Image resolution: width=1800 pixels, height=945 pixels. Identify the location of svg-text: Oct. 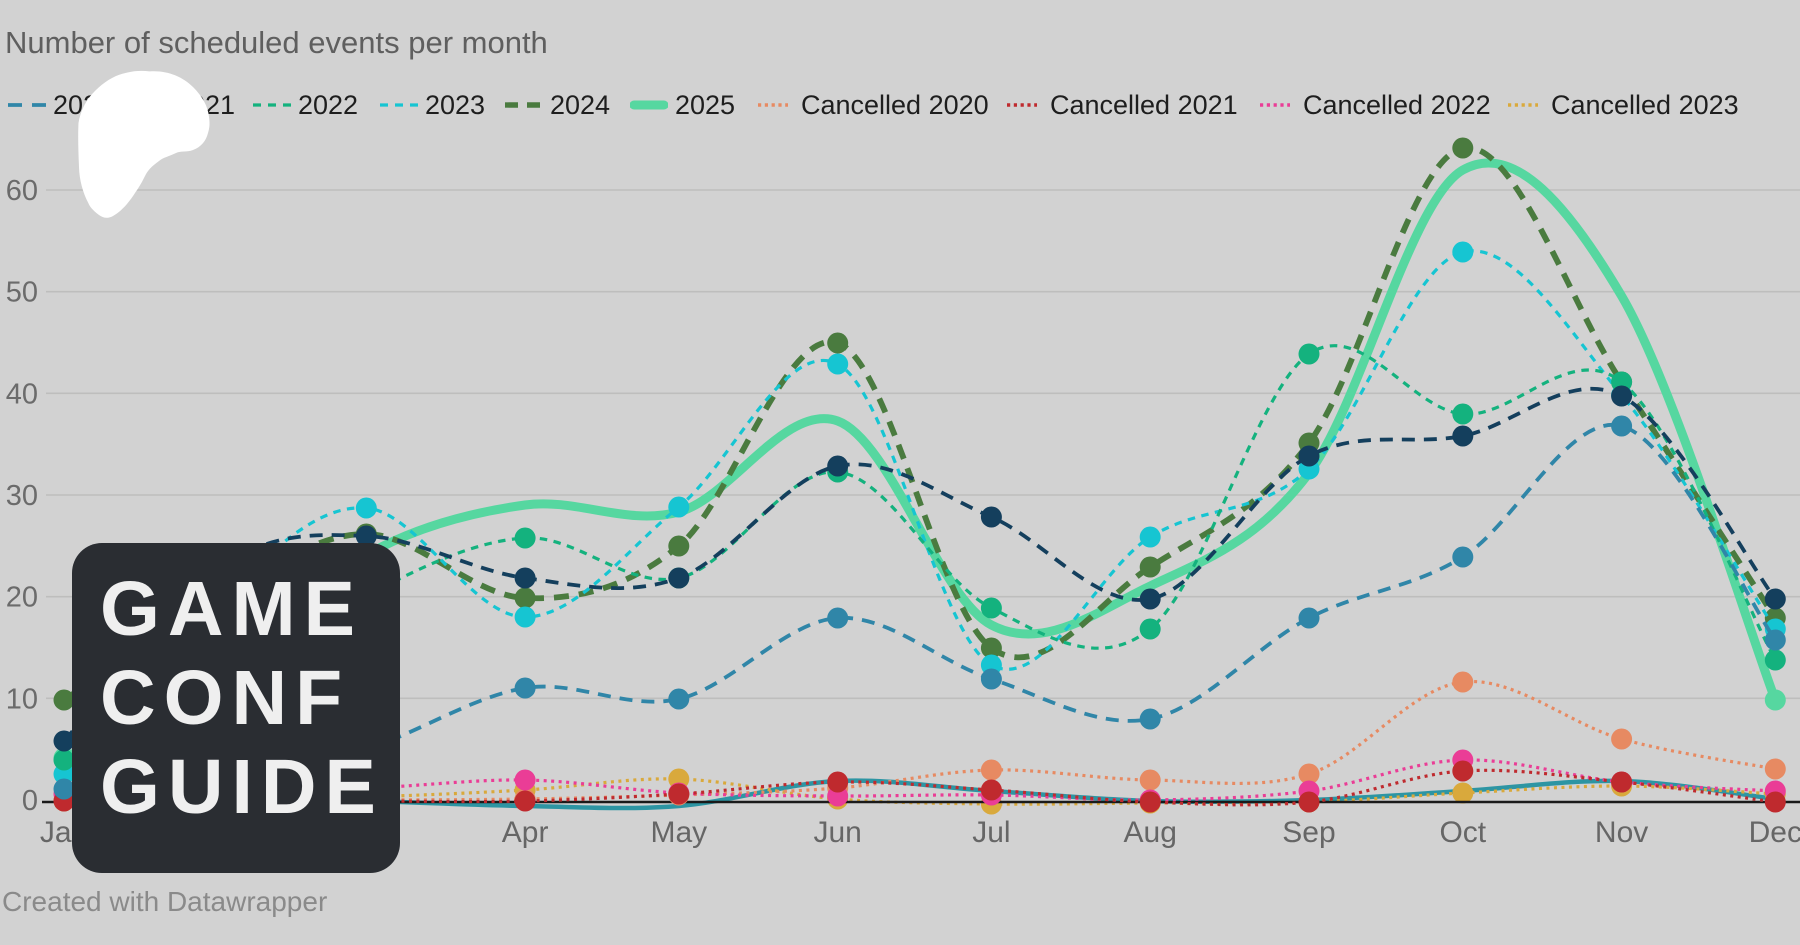
(1462, 832).